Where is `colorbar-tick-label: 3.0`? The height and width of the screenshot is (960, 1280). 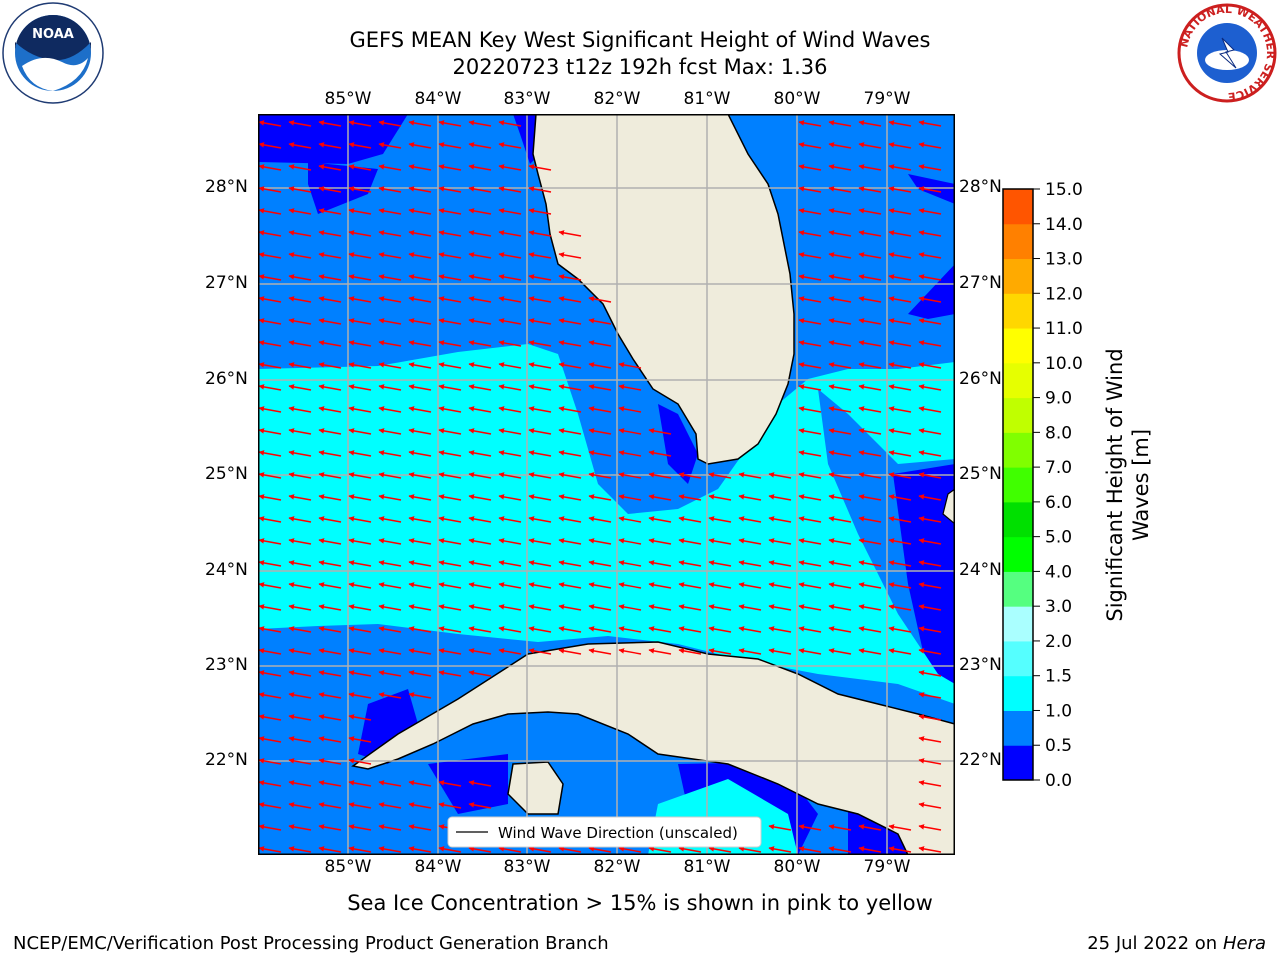
colorbar-tick-label: 3.0 is located at coordinates (1058, 607).